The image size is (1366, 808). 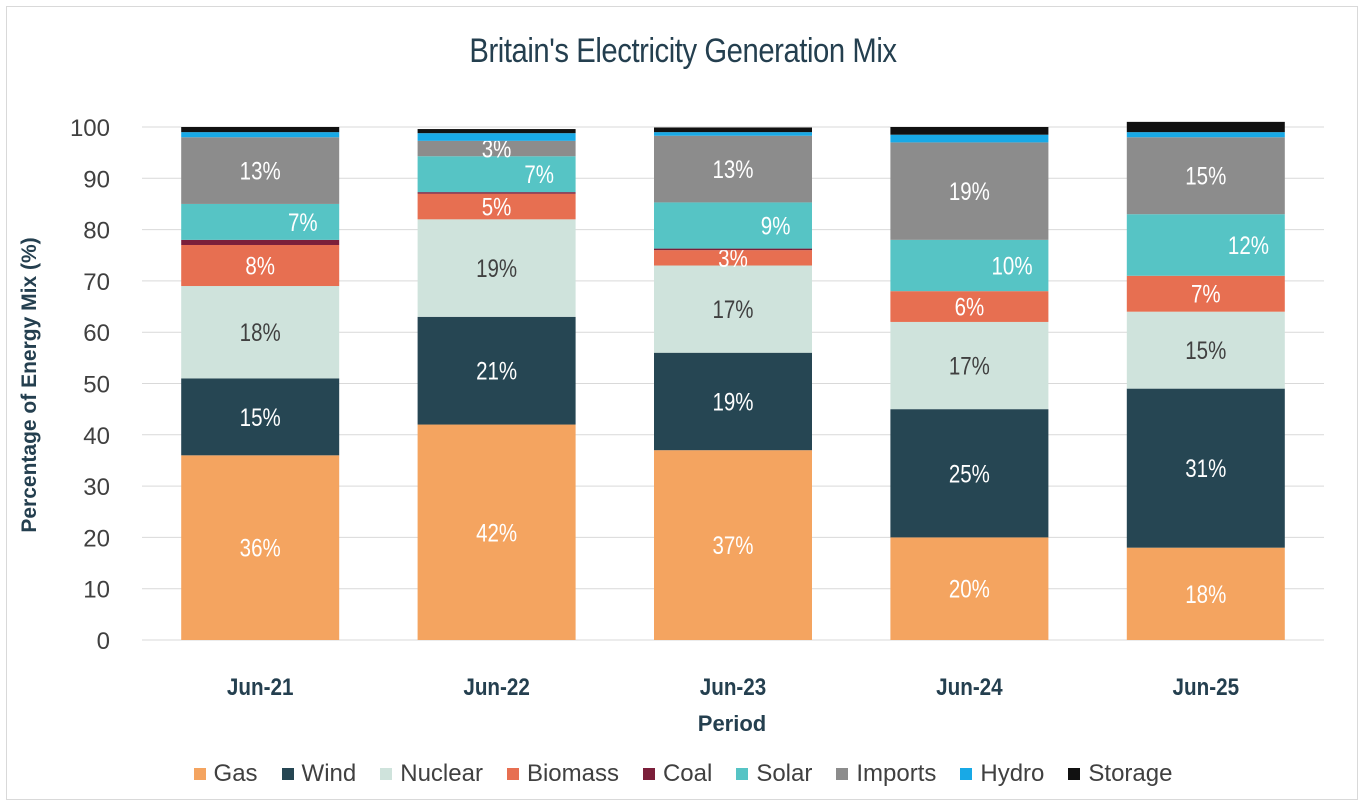 What do you see at coordinates (96, 179) in the screenshot?
I see `y-tick-label: 90` at bounding box center [96, 179].